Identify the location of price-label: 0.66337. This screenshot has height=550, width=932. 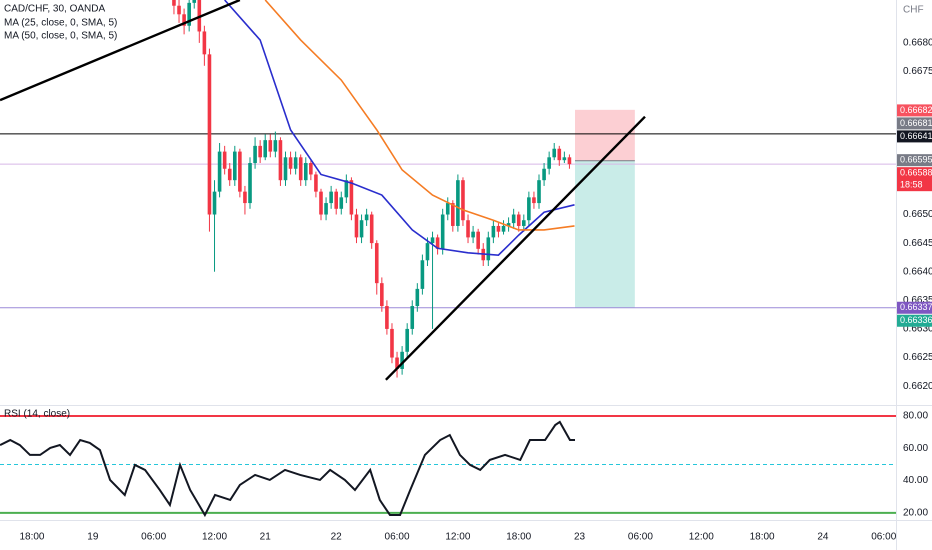
(916, 307).